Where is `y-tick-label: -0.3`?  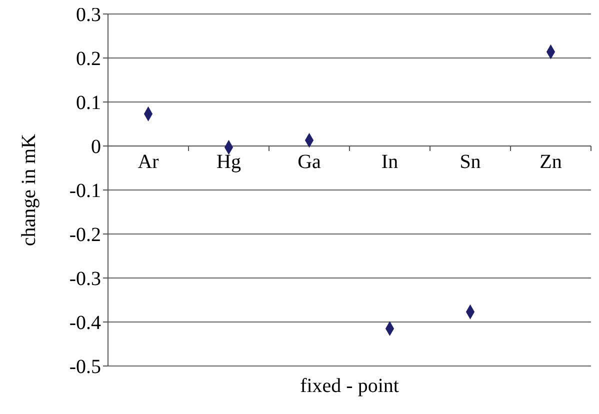 y-tick-label: -0.3 is located at coordinates (85, 279).